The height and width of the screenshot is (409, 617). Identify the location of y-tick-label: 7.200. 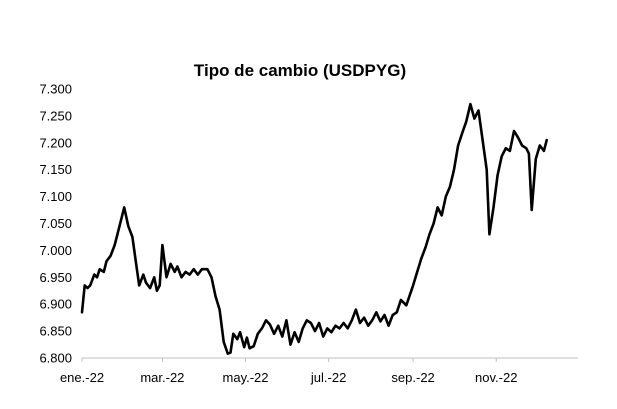
(55, 142).